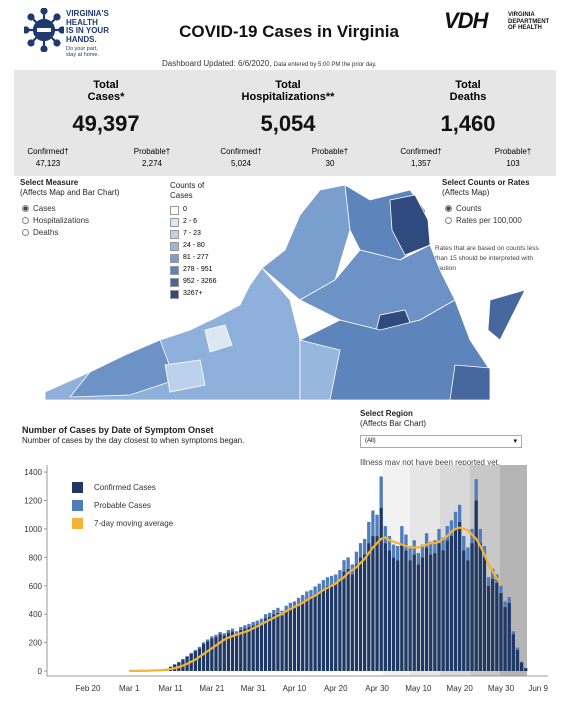  I want to click on moving-average-line, so click(315, 599).